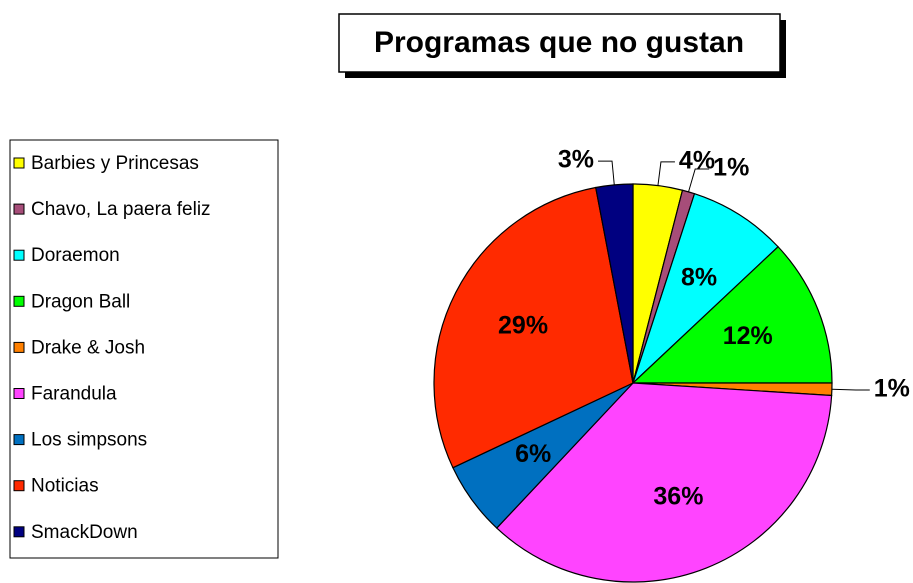 The width and height of the screenshot is (913, 583). What do you see at coordinates (699, 277) in the screenshot?
I see `slice-label: 8%` at bounding box center [699, 277].